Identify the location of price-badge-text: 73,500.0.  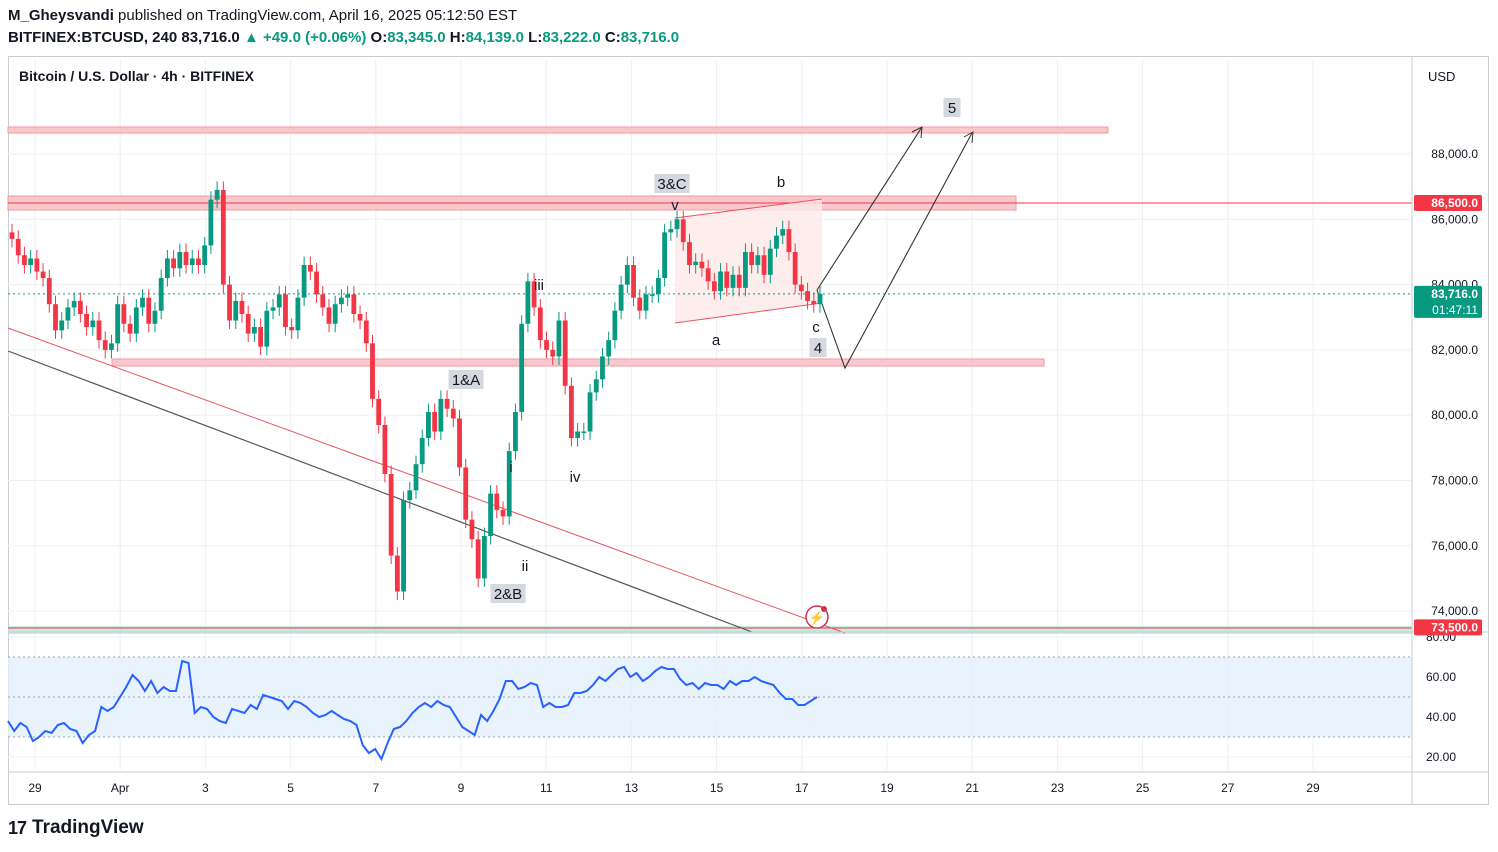
(1454, 627).